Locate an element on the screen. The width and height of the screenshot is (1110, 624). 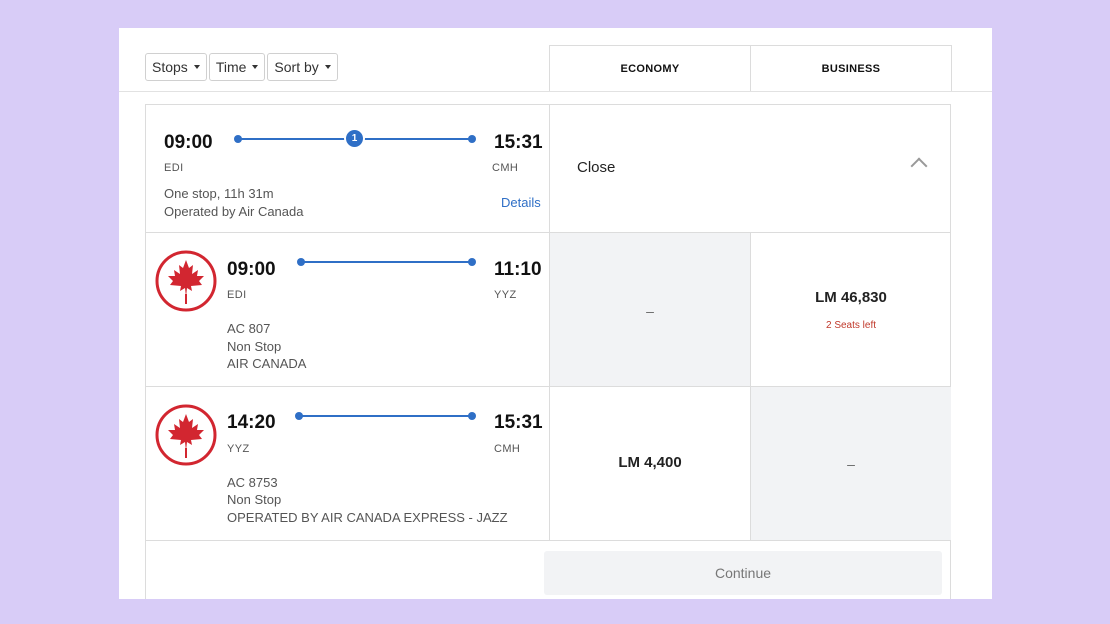
stops-filter-button: Stops is located at coordinates (176, 67).